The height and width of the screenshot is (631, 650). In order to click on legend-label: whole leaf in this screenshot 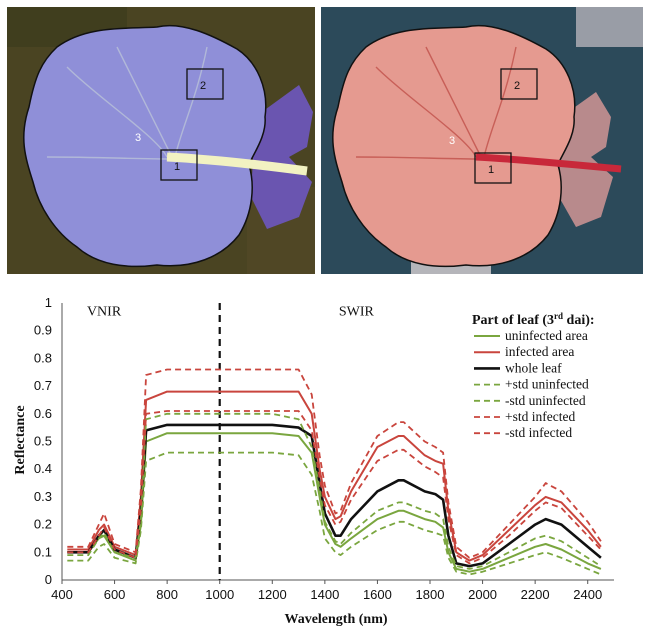, I will do `click(533, 367)`.